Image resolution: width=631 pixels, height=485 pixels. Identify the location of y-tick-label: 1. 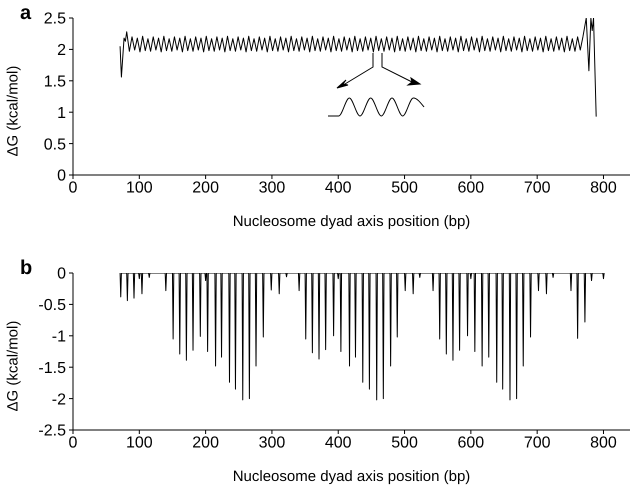
(61, 113).